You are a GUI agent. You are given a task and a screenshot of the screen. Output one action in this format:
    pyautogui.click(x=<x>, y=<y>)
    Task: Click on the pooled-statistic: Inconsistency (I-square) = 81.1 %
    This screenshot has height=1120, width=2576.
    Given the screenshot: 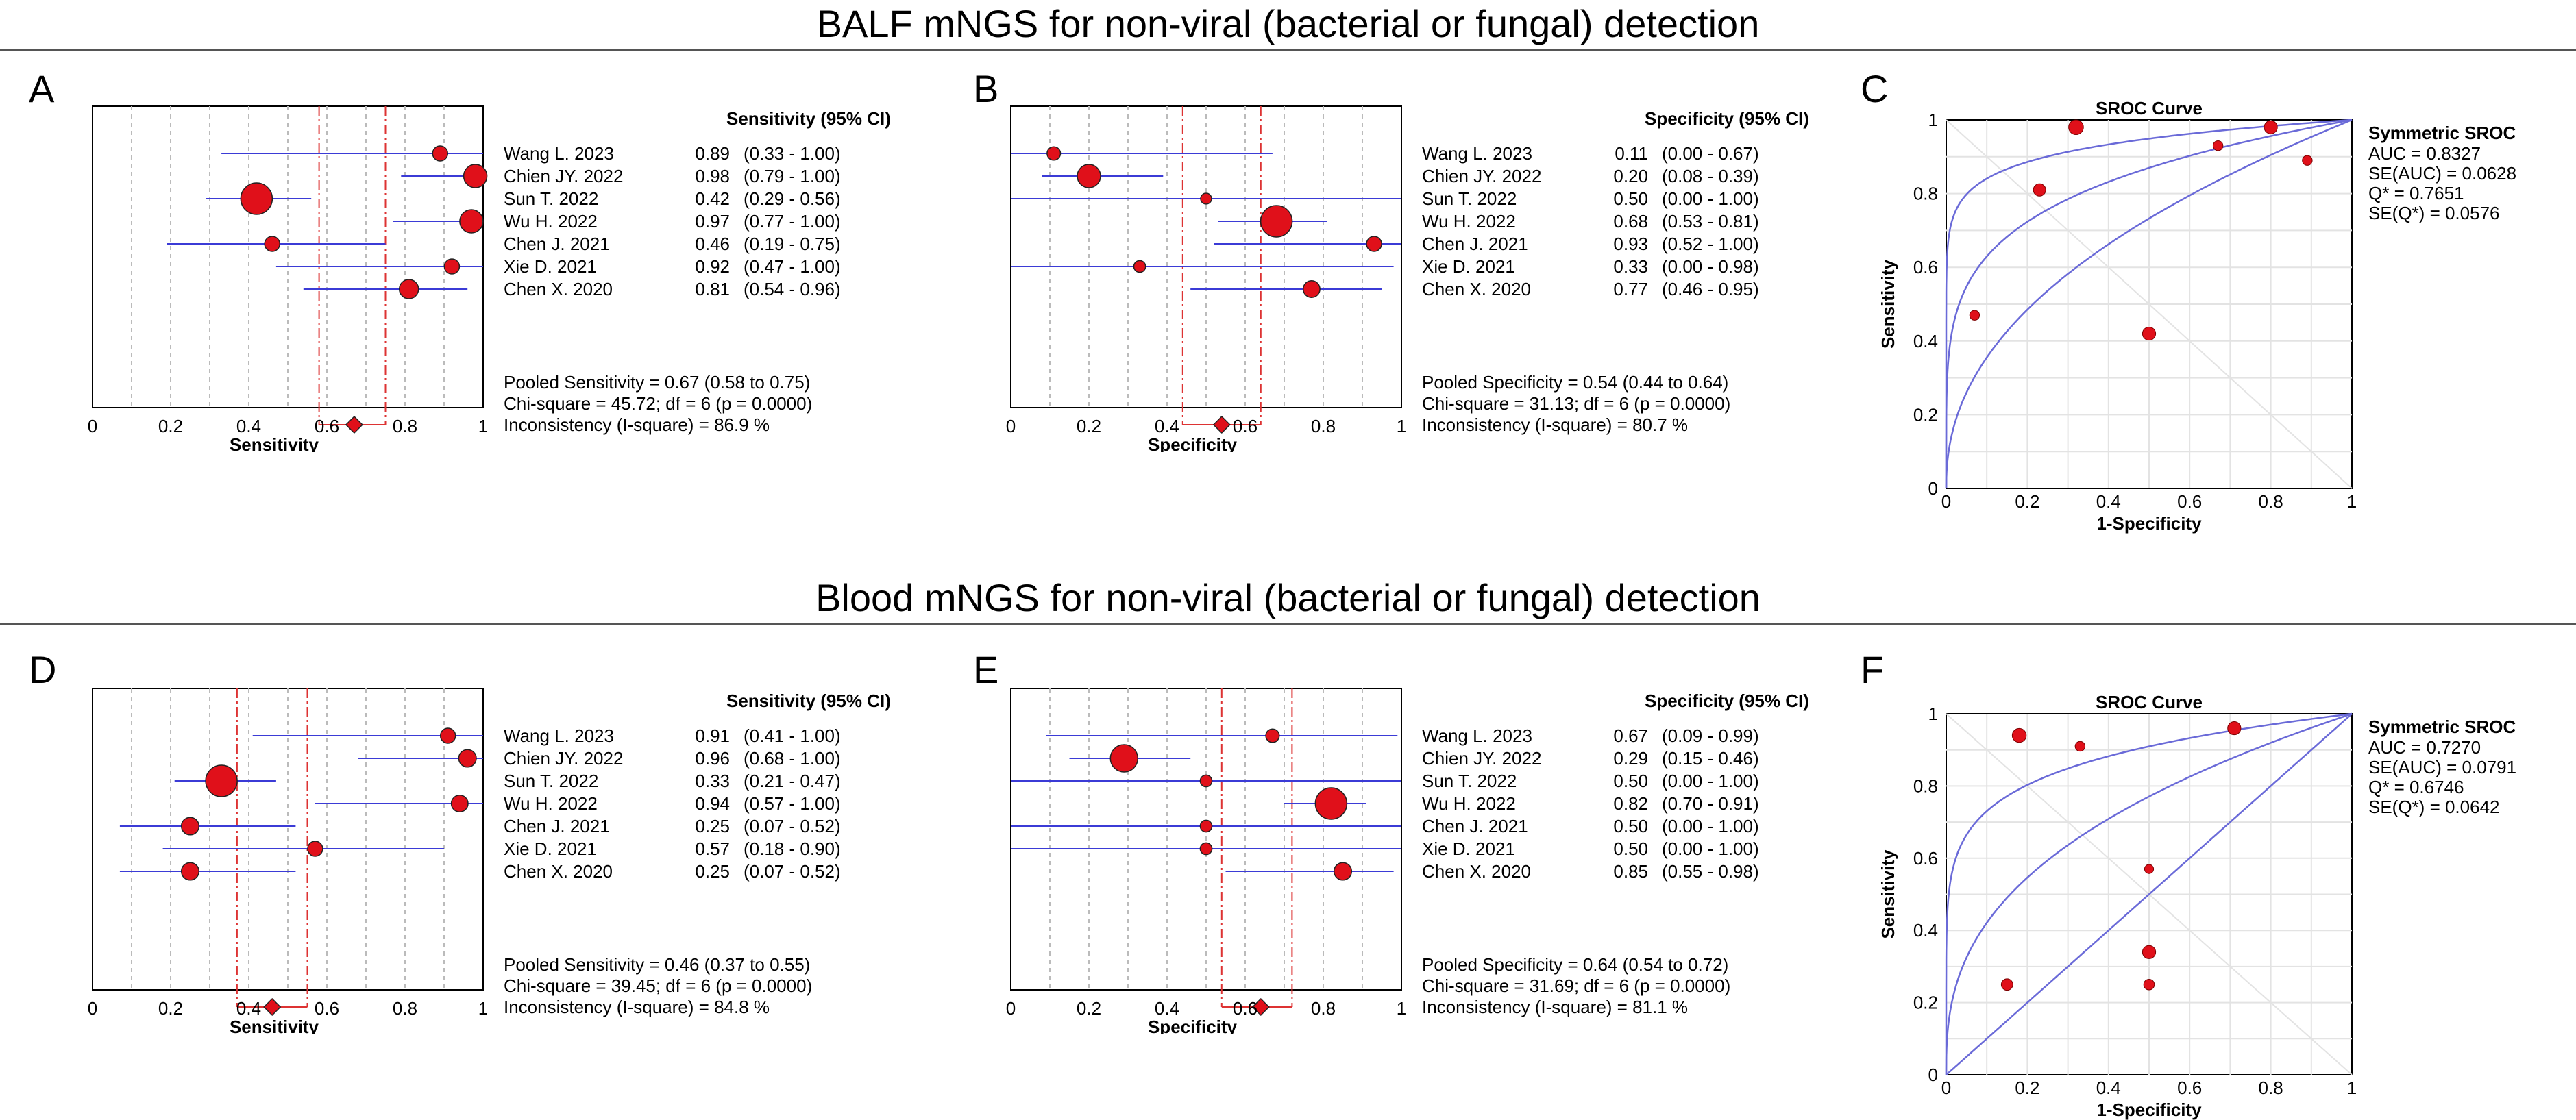 What is the action you would take?
    pyautogui.click(x=1555, y=1007)
    